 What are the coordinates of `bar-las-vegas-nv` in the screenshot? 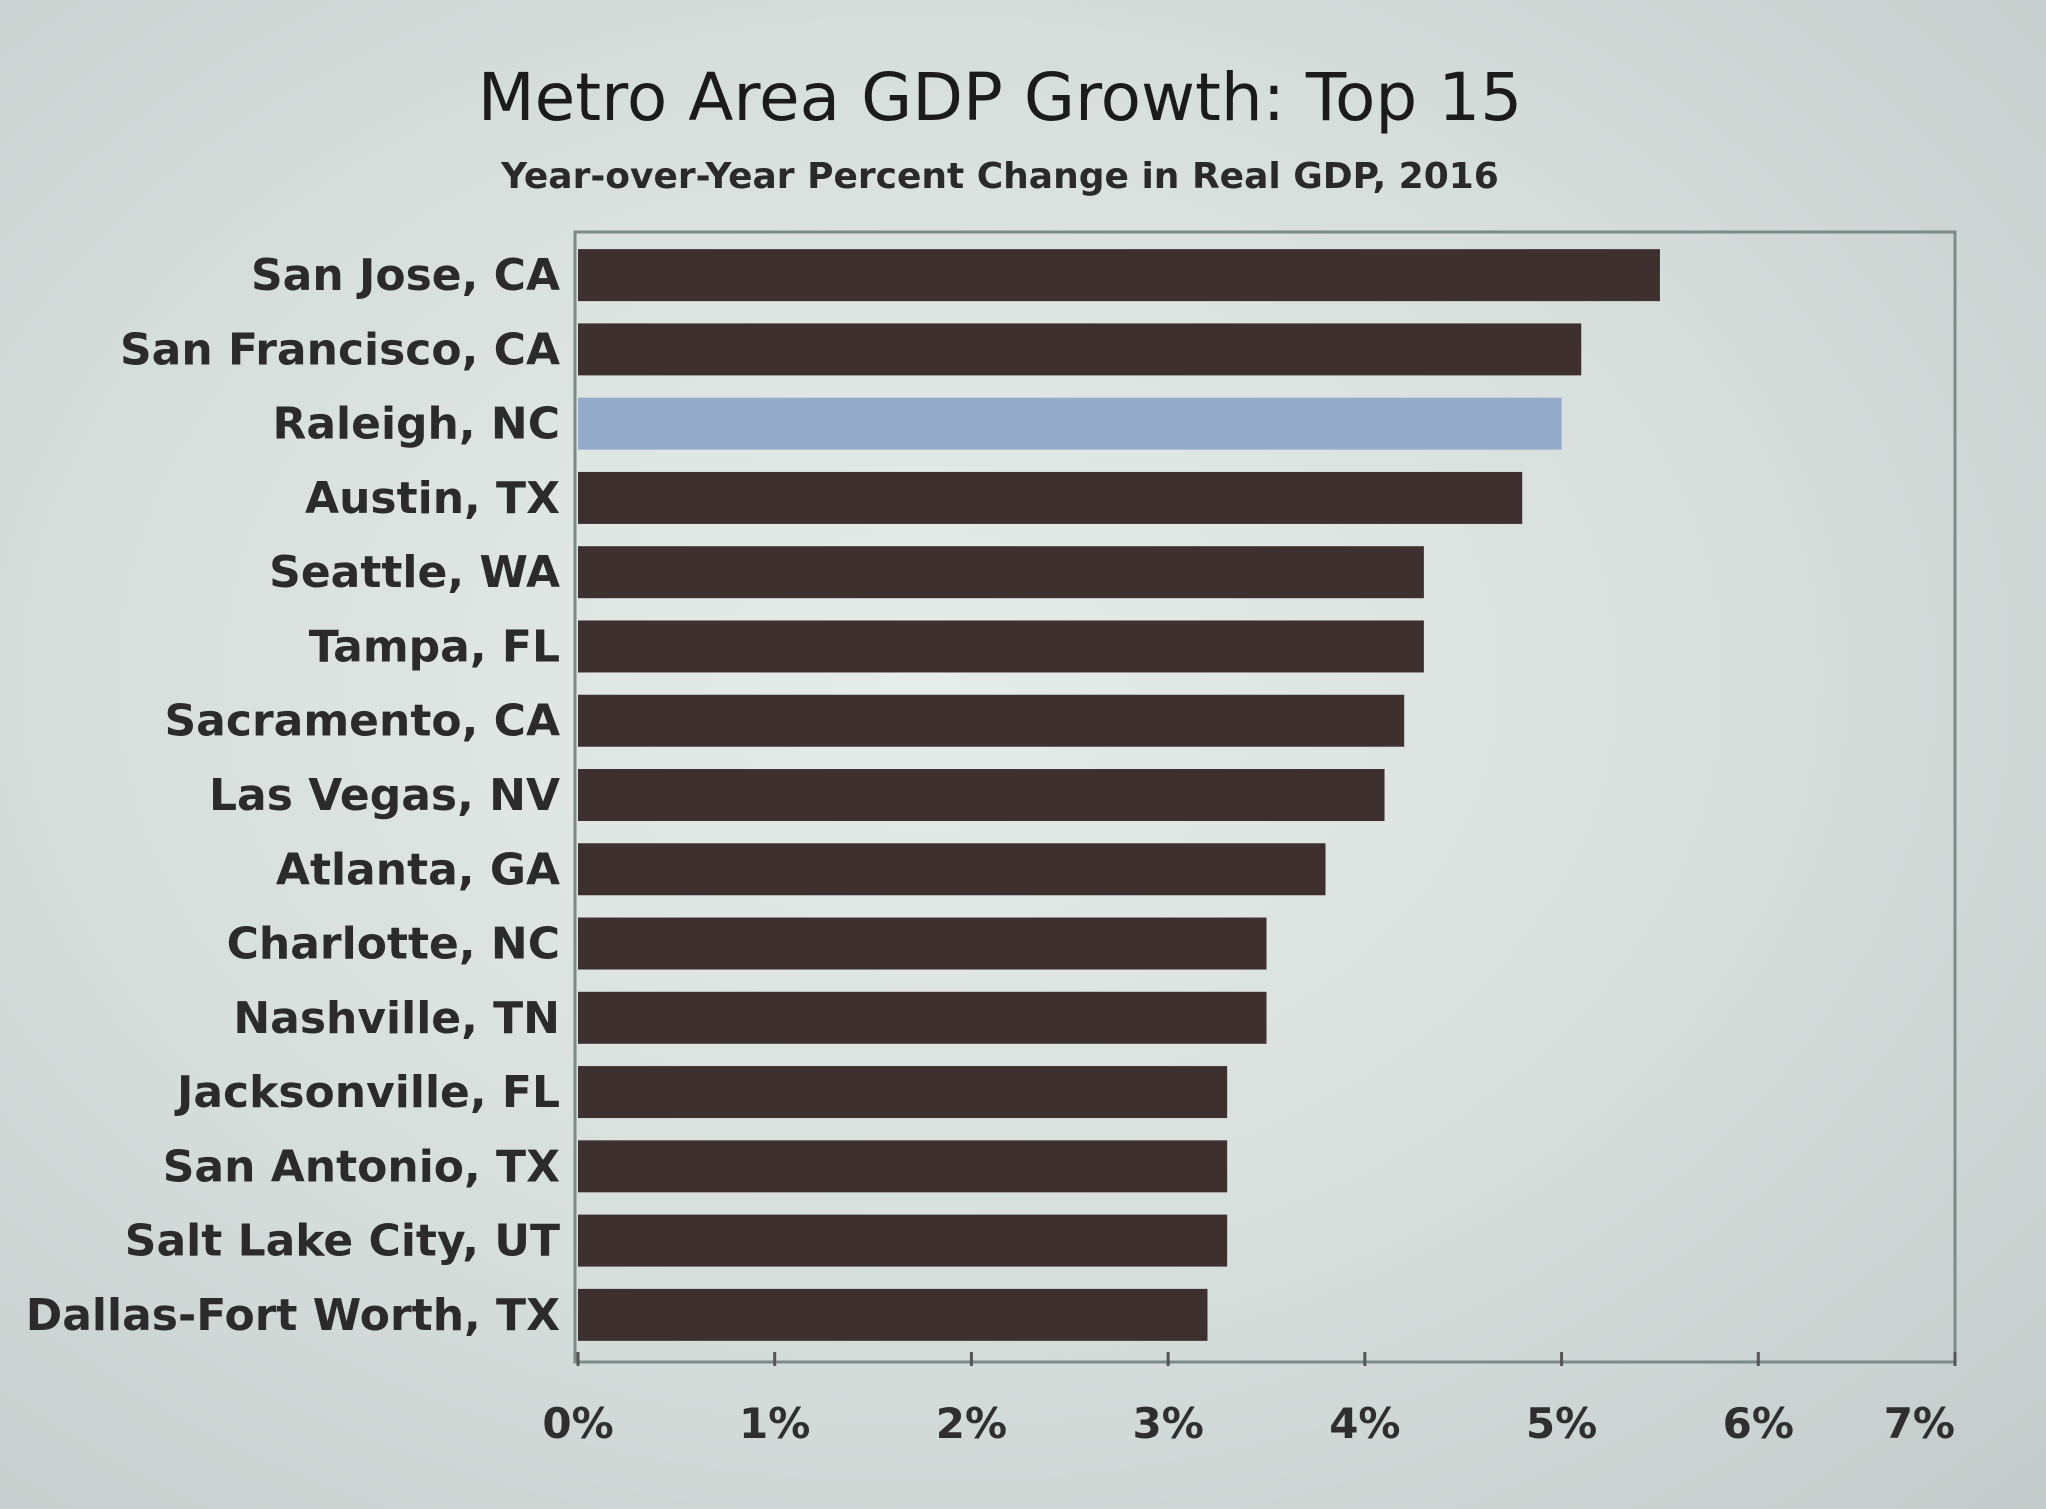 It's located at (981, 795).